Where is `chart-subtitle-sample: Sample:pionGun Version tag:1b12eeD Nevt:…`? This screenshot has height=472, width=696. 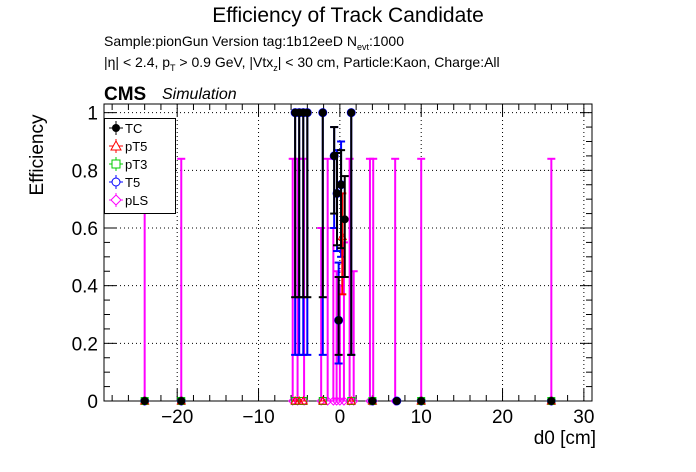 chart-subtitle-sample: Sample:pionGun Version tag:1b12eeD Nevt:… is located at coordinates (254, 42).